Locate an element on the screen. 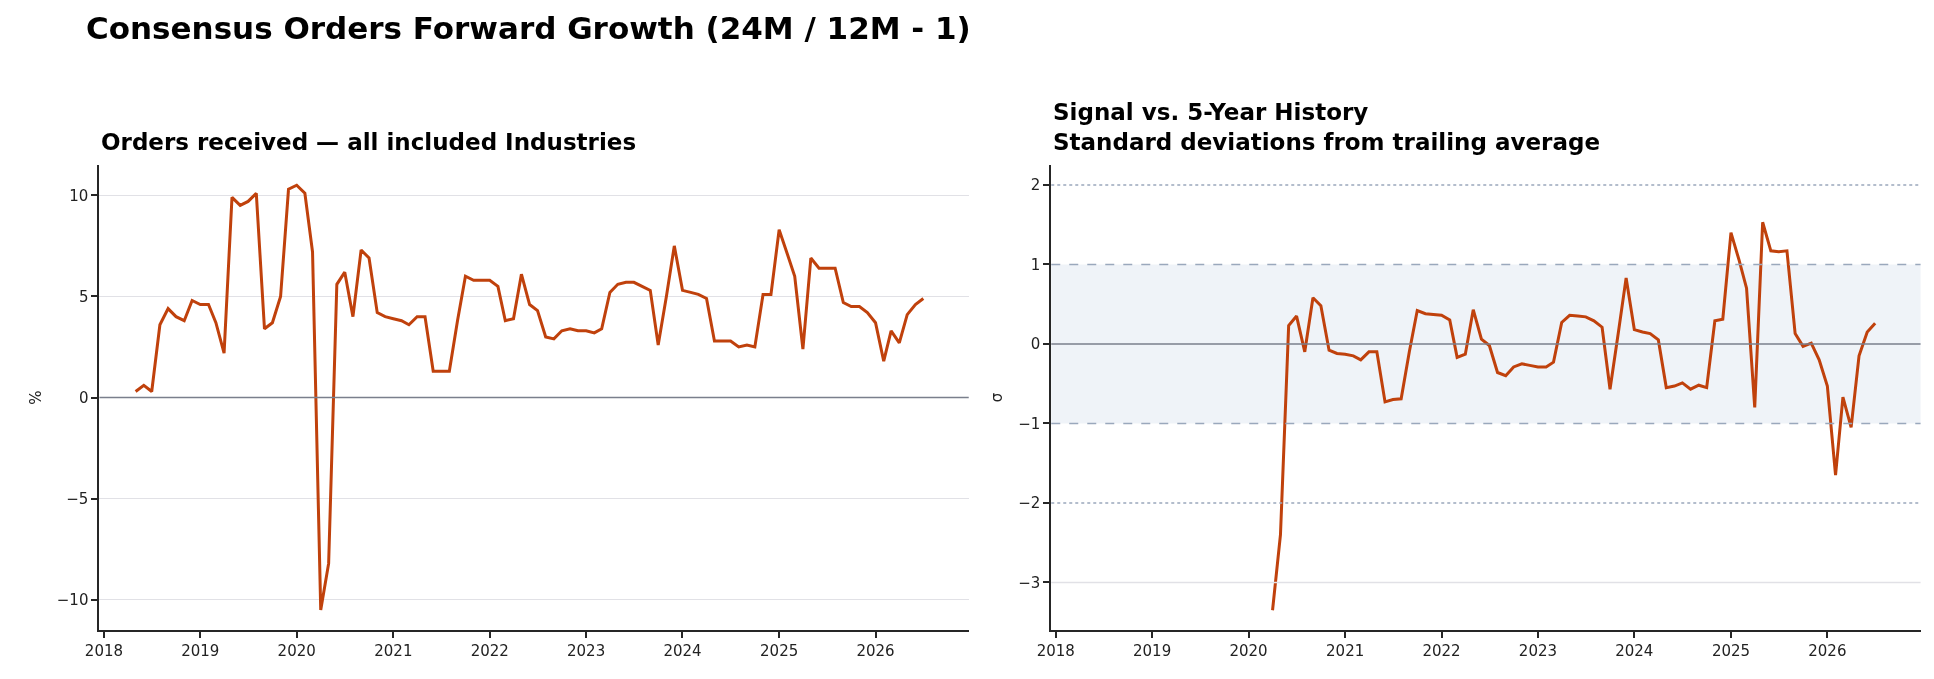  y-tick-label: 5 is located at coordinates (83, 296).